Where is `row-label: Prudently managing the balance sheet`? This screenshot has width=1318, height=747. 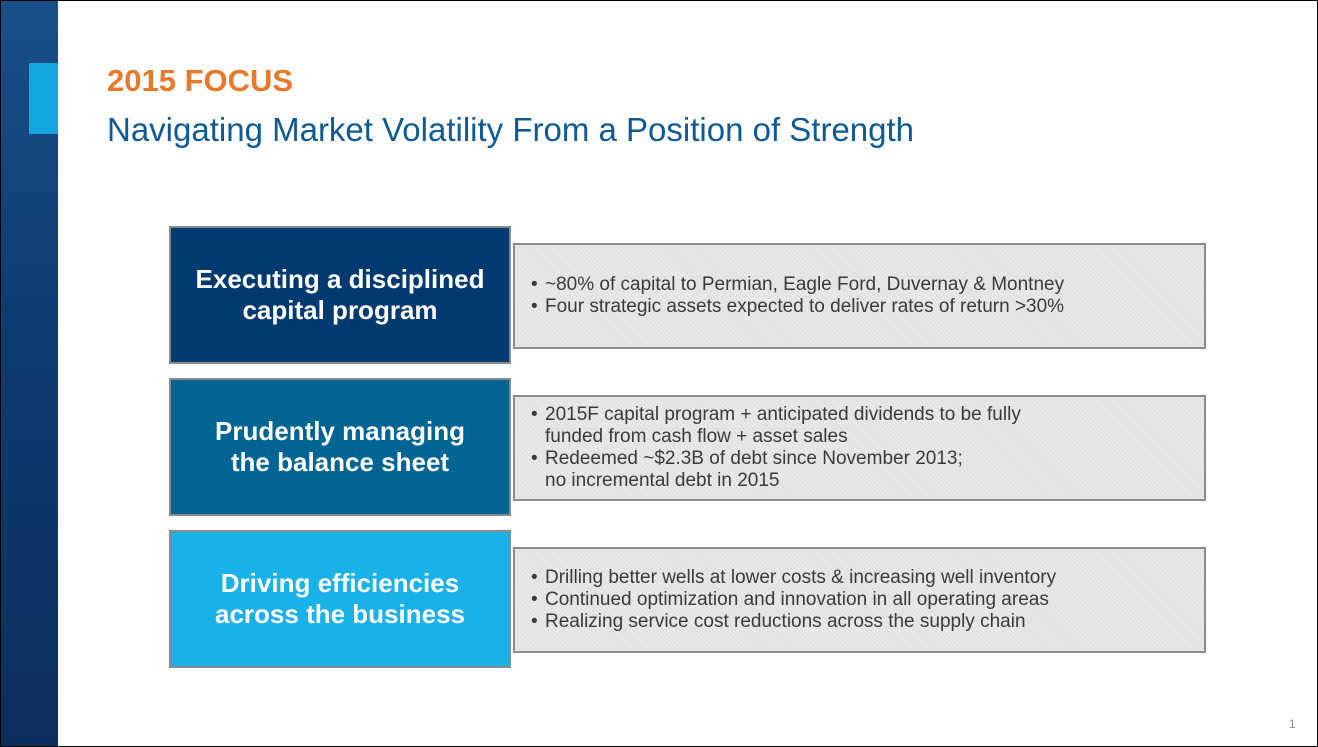
row-label: Prudently managing the balance sheet is located at coordinates (340, 447).